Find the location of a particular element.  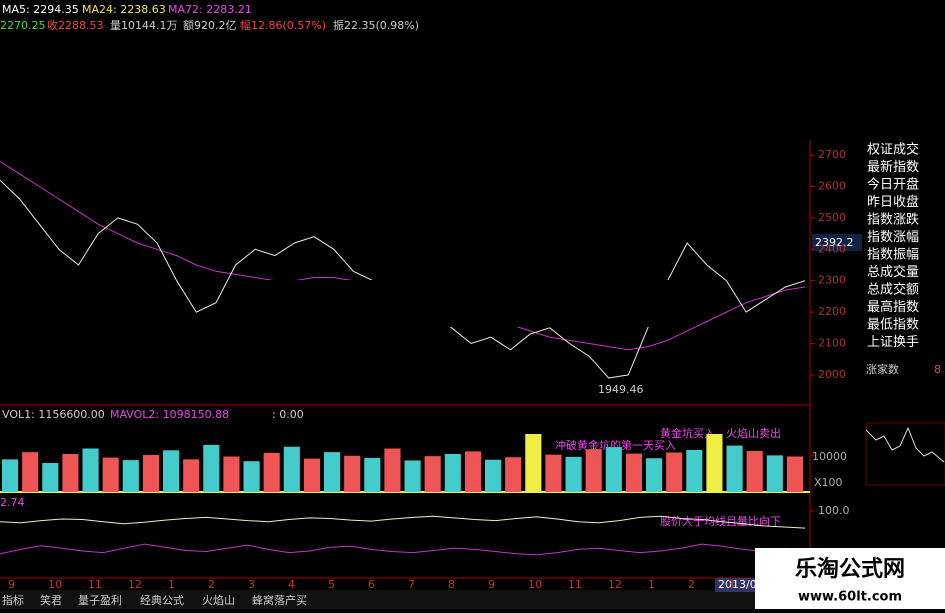

side-item: 最高指数 is located at coordinates (893, 307).